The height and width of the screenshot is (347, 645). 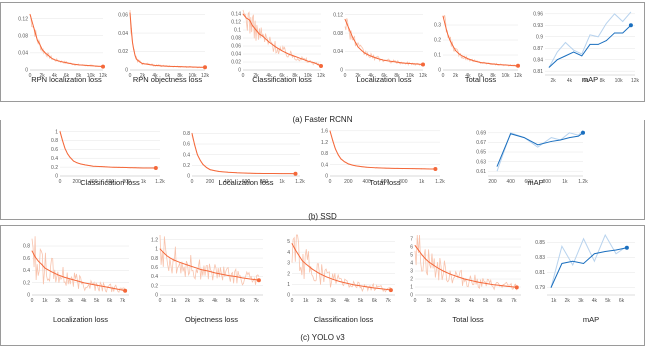 What do you see at coordinates (322, 216) in the screenshot?
I see `caption-ssd: (b) SSD` at bounding box center [322, 216].